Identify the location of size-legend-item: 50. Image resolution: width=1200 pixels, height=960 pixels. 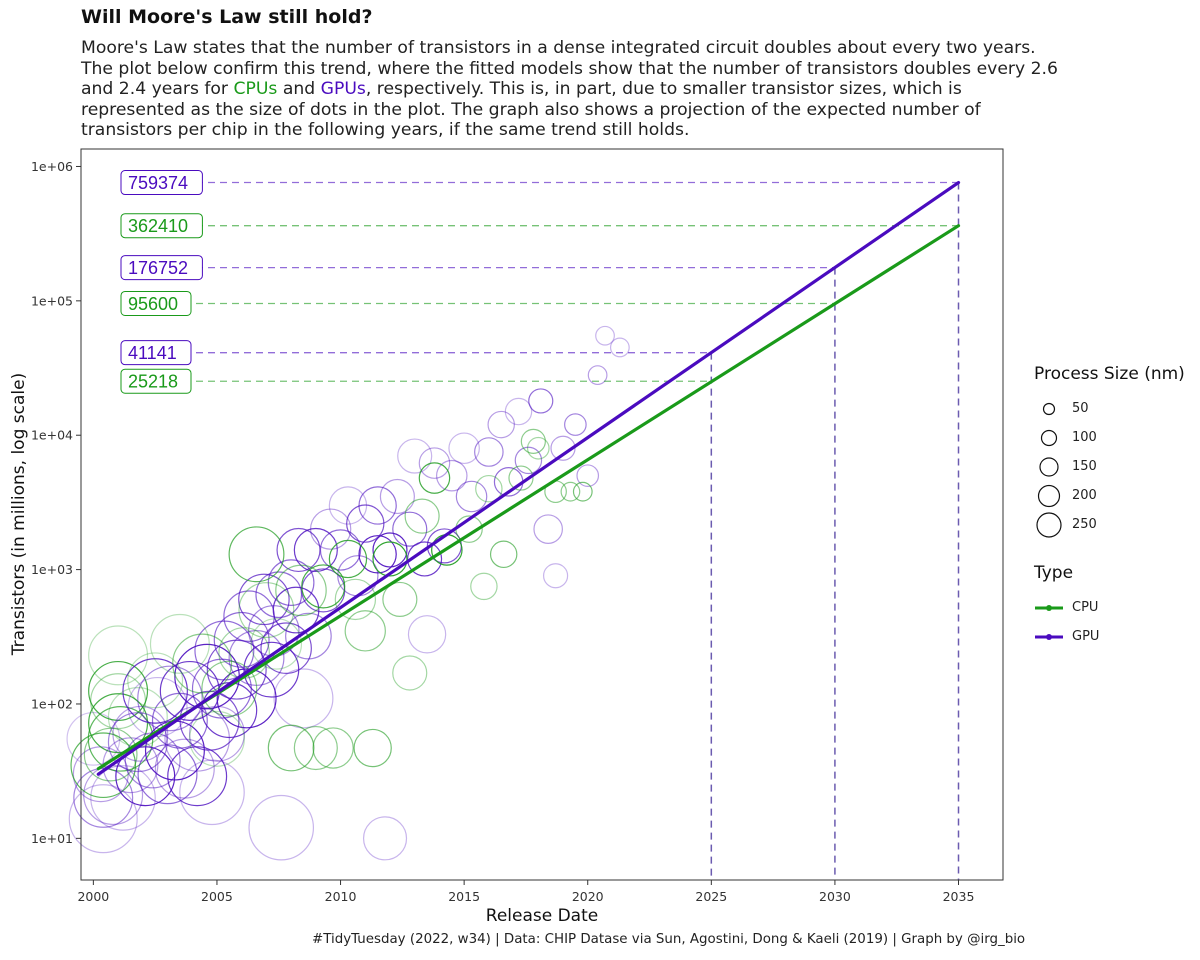
(1109, 408).